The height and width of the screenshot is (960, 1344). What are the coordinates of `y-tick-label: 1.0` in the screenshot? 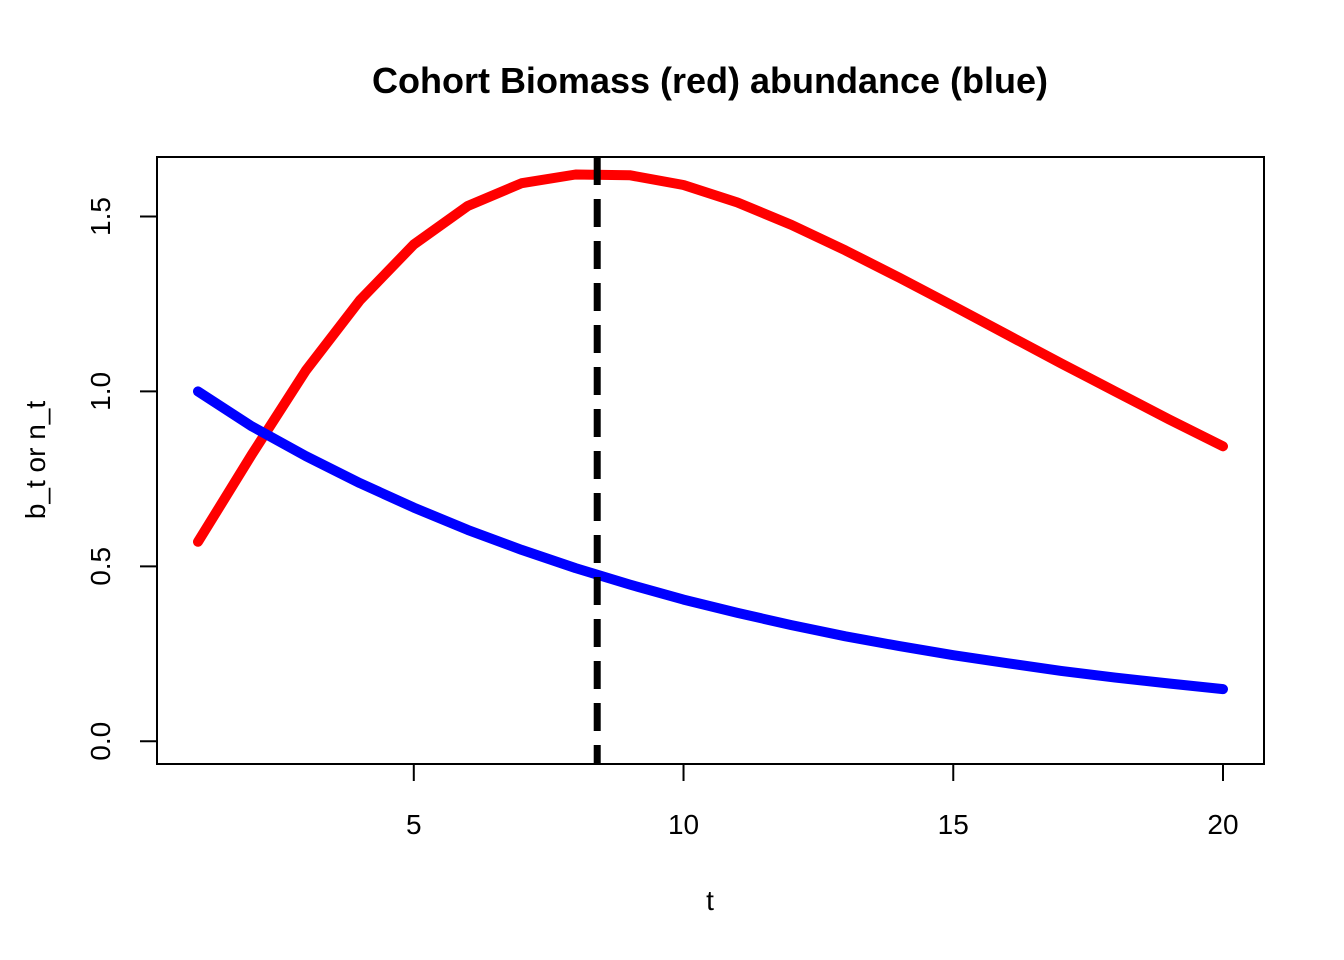 It's located at (100, 391).